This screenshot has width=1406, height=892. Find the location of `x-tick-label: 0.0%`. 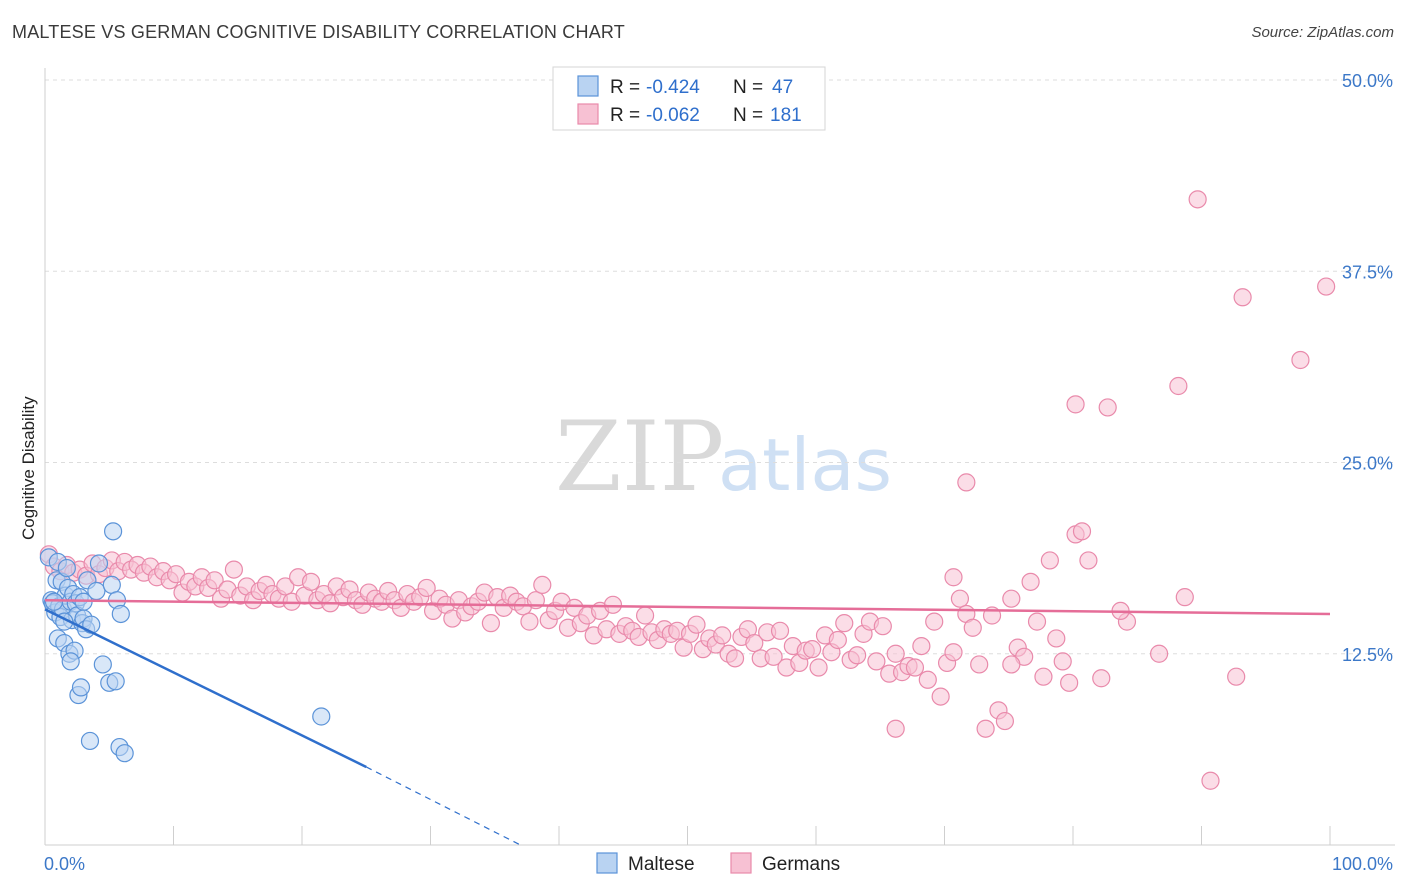

x-tick-label: 0.0% is located at coordinates (64, 864).